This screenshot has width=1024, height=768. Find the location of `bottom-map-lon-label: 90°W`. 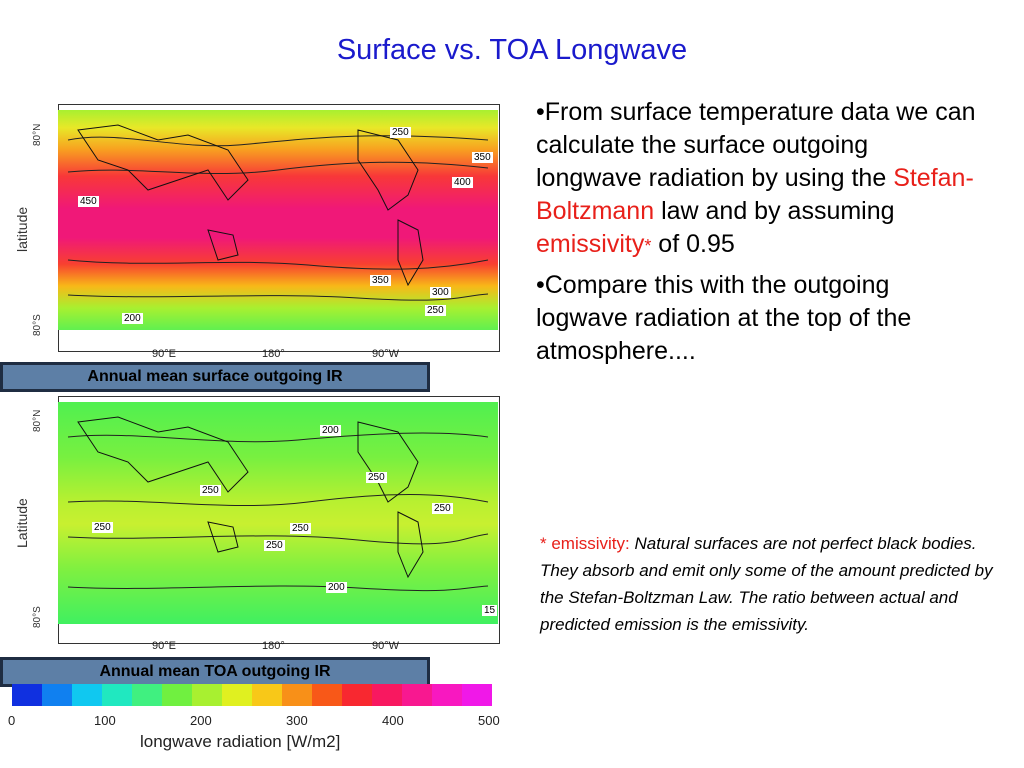

bottom-map-lon-label: 90°W is located at coordinates (386, 646).